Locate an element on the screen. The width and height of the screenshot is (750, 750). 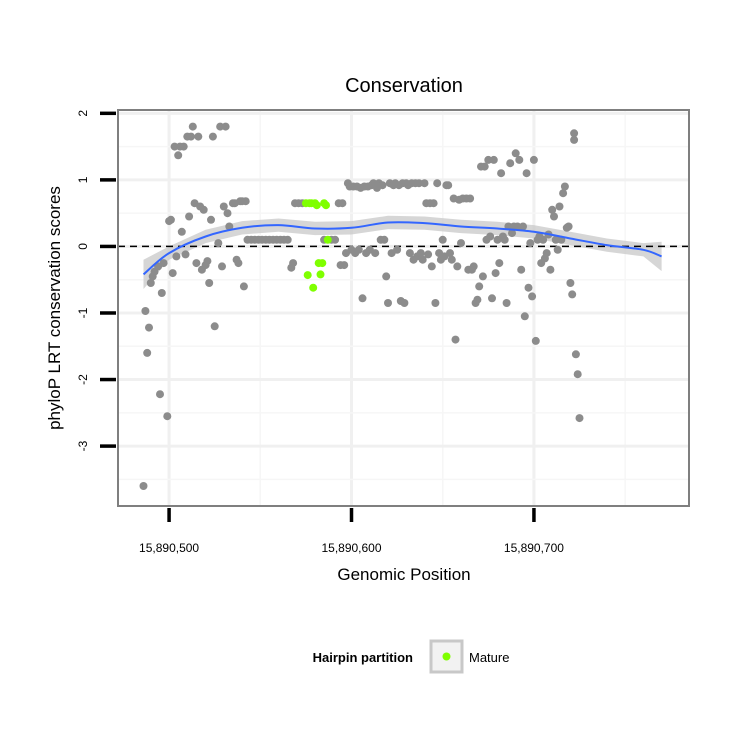
smooth-trend-line is located at coordinates (402, 248).